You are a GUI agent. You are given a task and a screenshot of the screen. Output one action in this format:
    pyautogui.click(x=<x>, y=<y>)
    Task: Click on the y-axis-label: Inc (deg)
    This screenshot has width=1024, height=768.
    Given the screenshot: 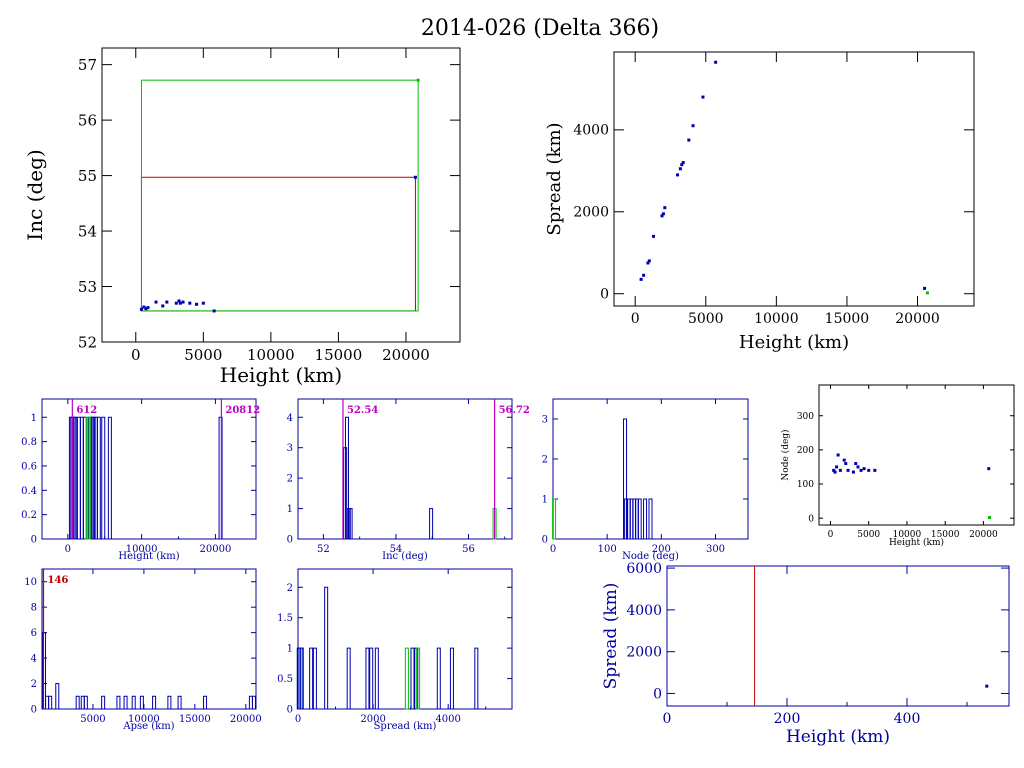 What is the action you would take?
    pyautogui.click(x=35, y=194)
    